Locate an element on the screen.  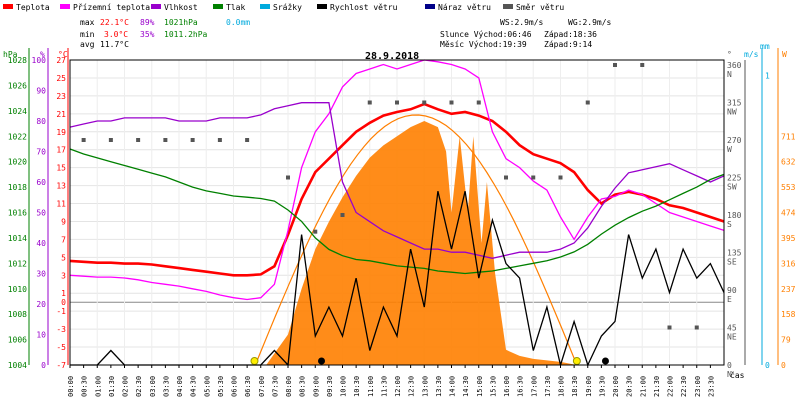
temperature-tick: 9 is located at coordinates (63, 221).